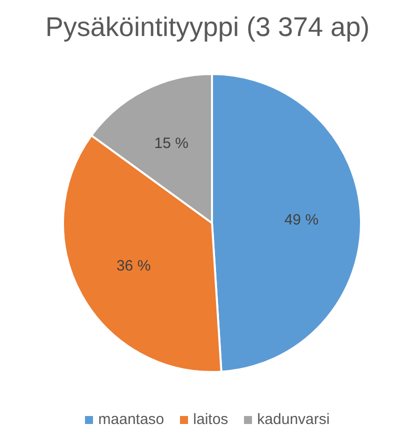 The height and width of the screenshot is (430, 399). What do you see at coordinates (210, 419) in the screenshot?
I see `legend-label: laitos` at bounding box center [210, 419].